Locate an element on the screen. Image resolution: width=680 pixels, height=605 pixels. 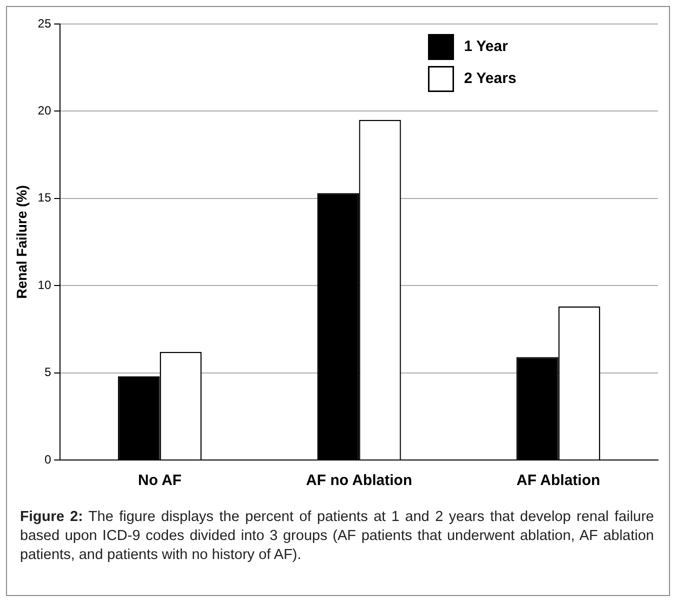
y-tick-label: 15 is located at coordinates (45, 197).